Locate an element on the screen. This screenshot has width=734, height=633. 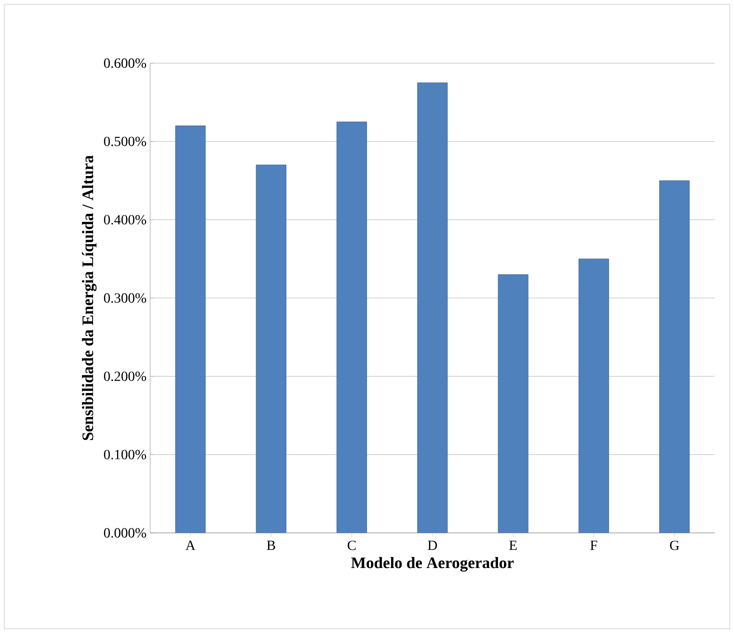
x-axis-title: Modelo de Aerogerador is located at coordinates (432, 564).